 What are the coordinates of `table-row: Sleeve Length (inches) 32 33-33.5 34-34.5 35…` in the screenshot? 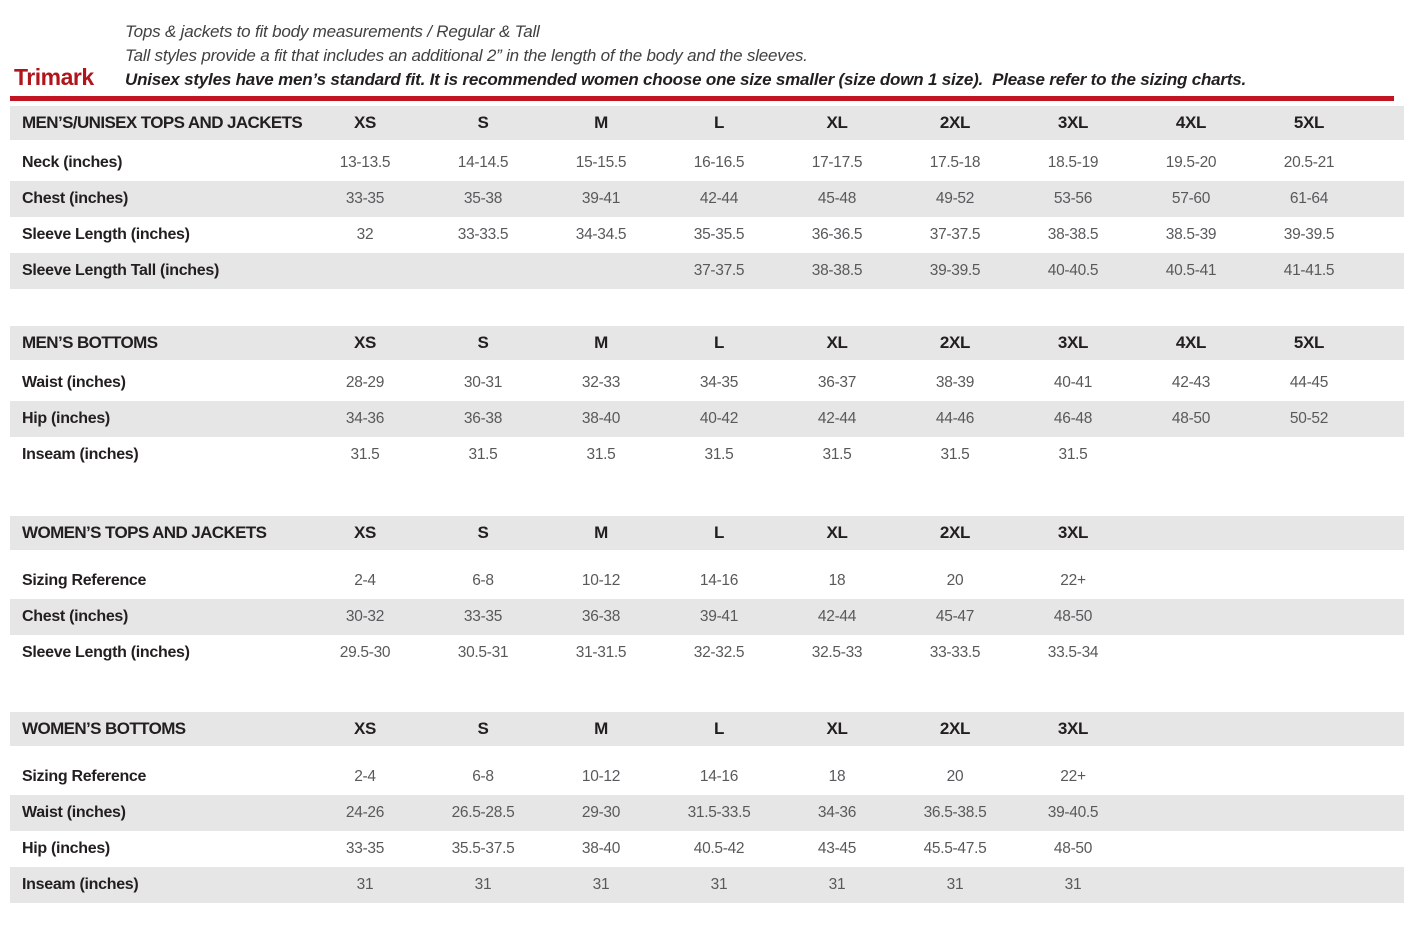 It's located at (707, 235).